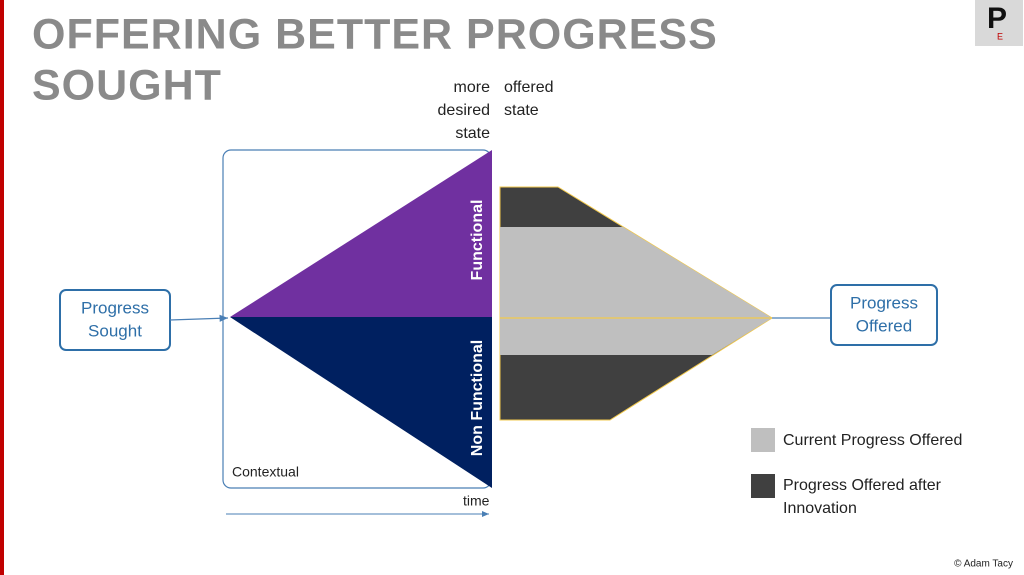 Image resolution: width=1024 pixels, height=575 pixels. I want to click on title: OFFERING BETTER PROGRESS, so click(375, 34).